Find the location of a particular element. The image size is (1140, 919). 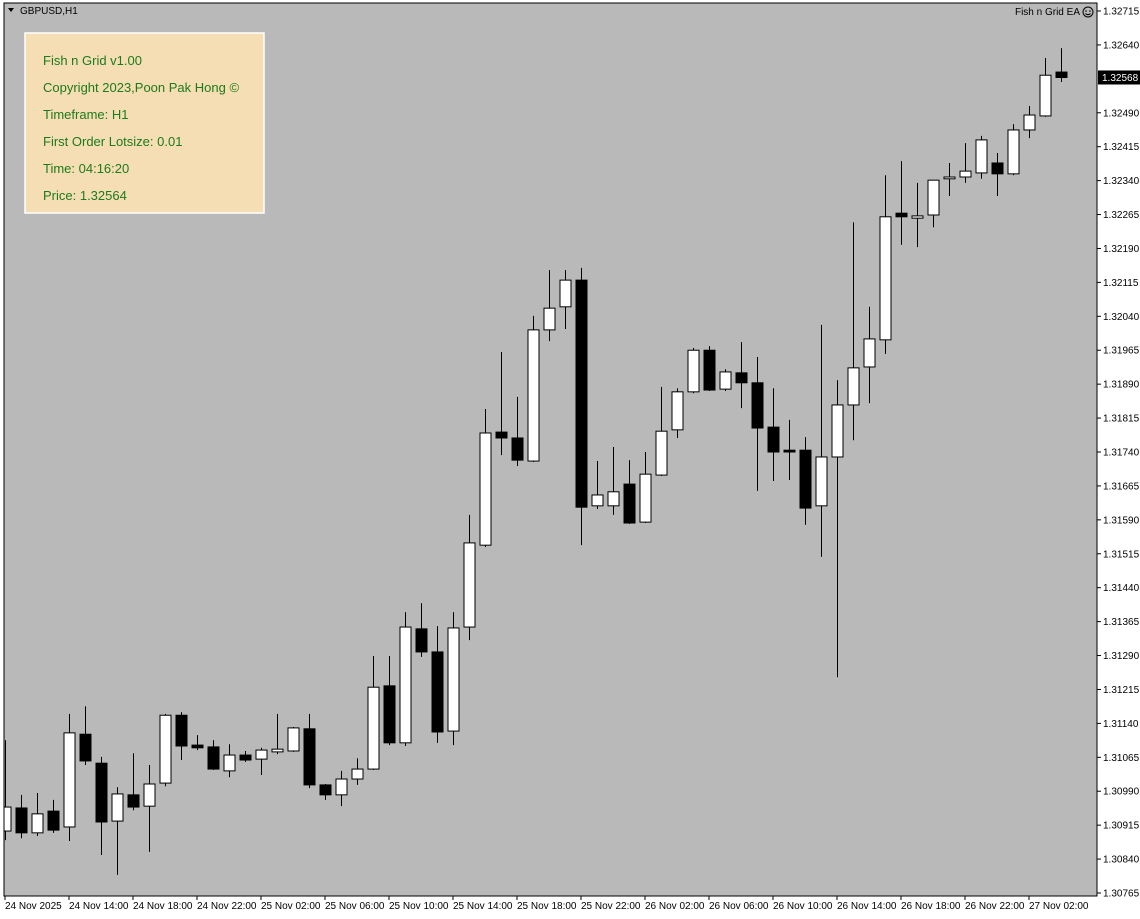

y-tick-label: 1.32490 is located at coordinates (1121, 113).